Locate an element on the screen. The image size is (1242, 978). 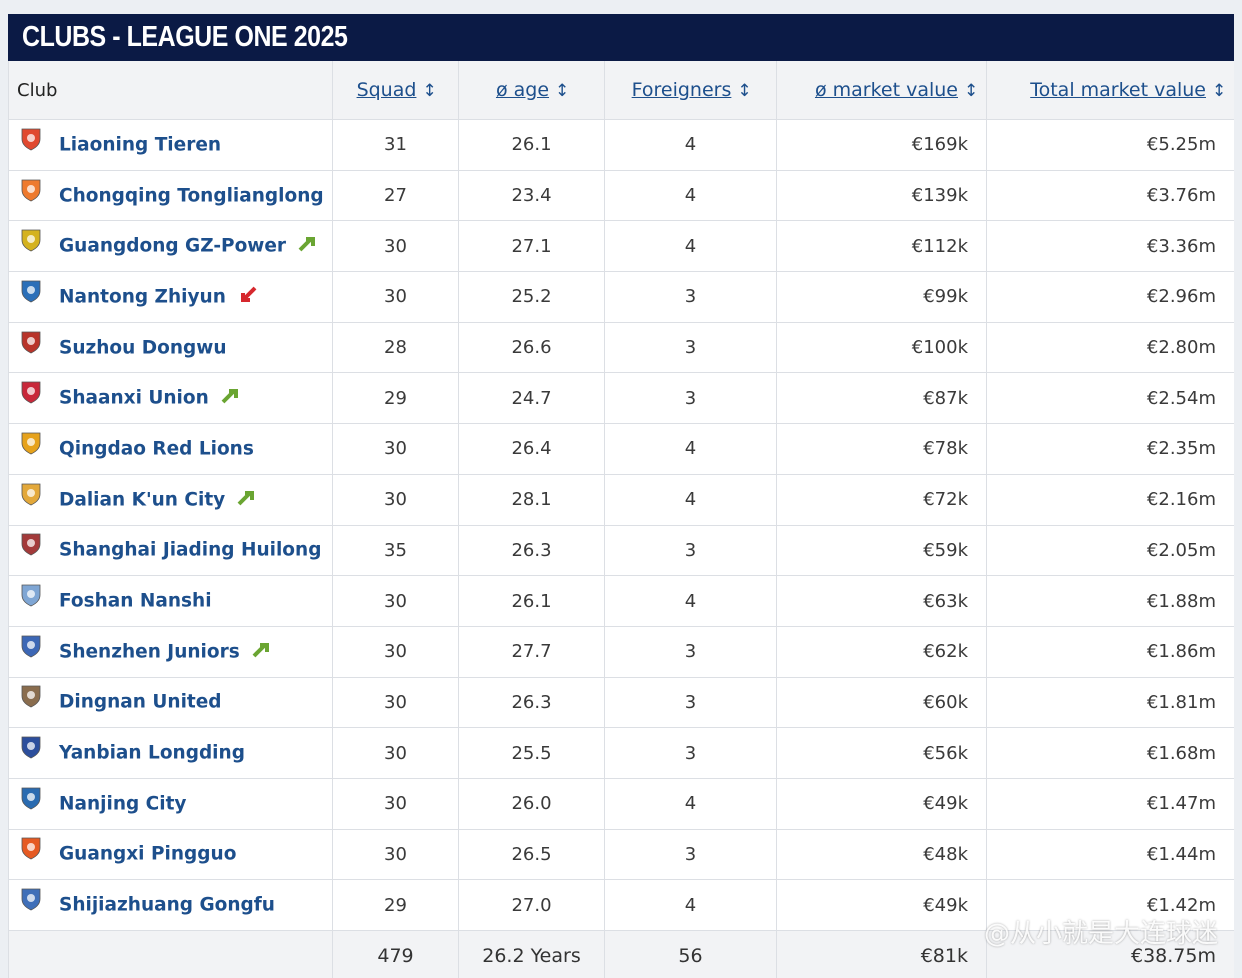
age-cell: 25.5 is located at coordinates (531, 753).